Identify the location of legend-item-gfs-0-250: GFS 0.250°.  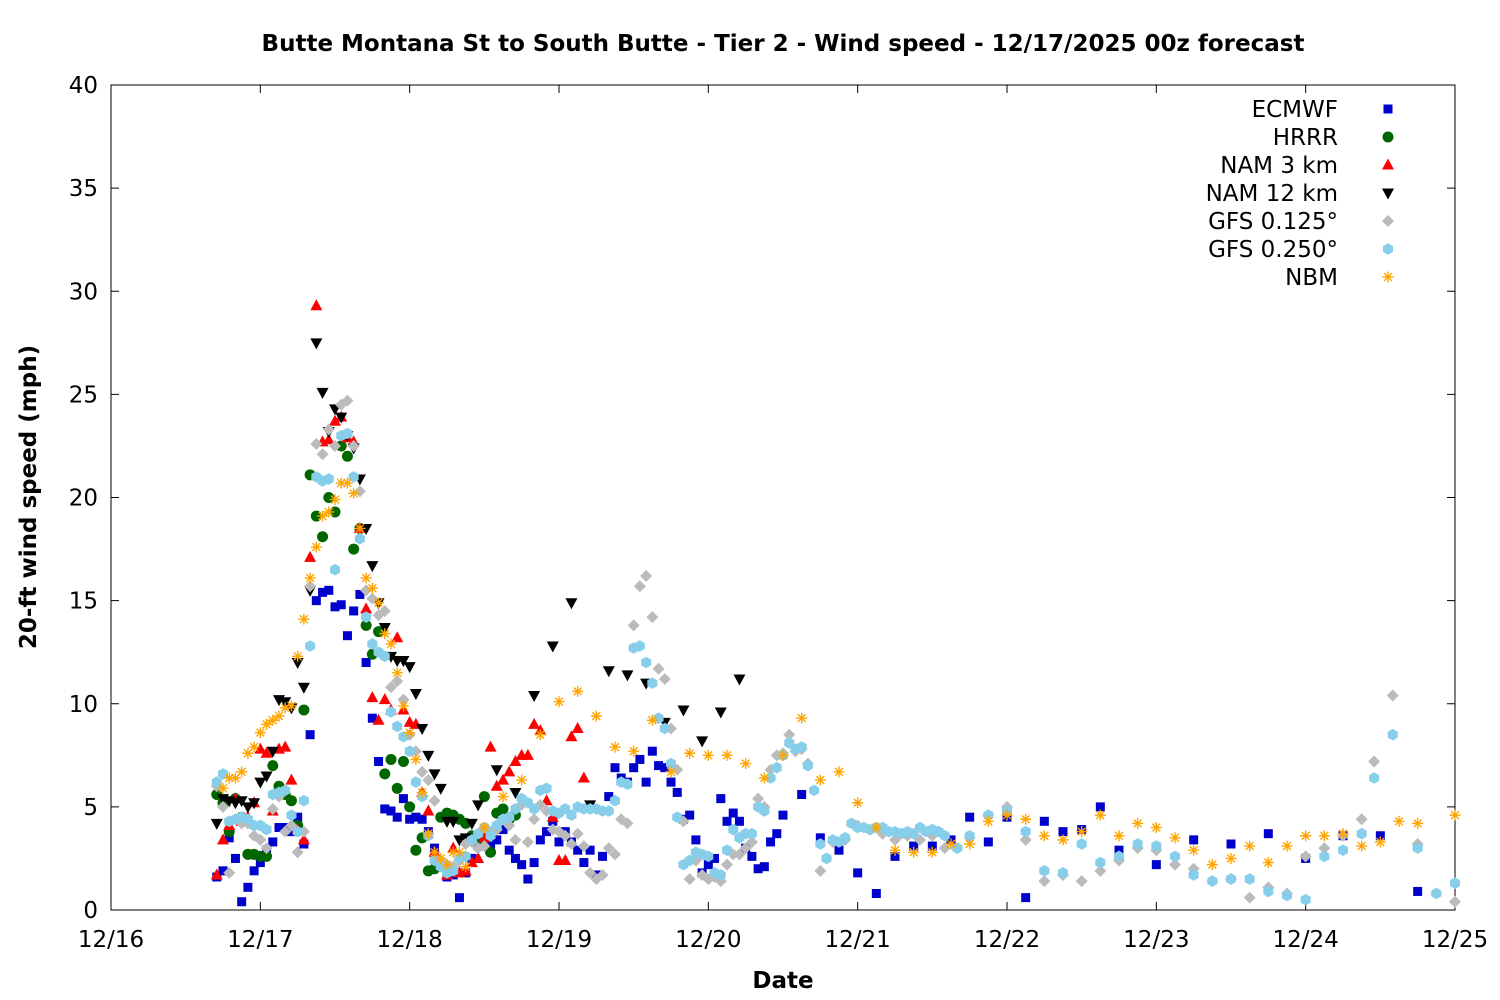
(1301, 250).